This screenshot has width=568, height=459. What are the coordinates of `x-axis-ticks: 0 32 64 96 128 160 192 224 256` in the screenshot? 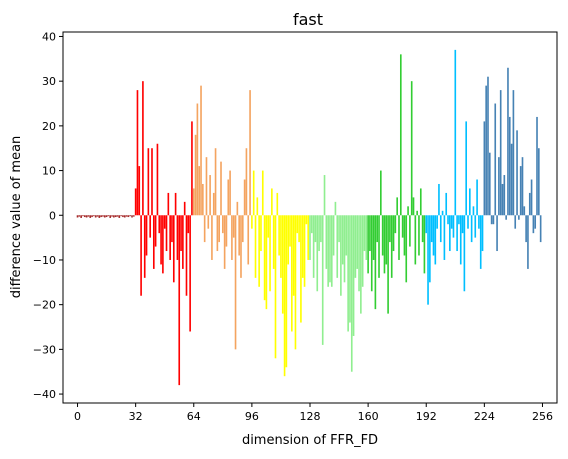 It's located at (313, 413).